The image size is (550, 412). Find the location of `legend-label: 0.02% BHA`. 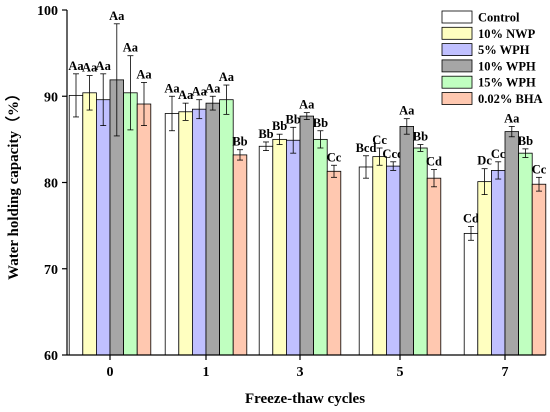

legend-label: 0.02% BHA is located at coordinates (510, 99).